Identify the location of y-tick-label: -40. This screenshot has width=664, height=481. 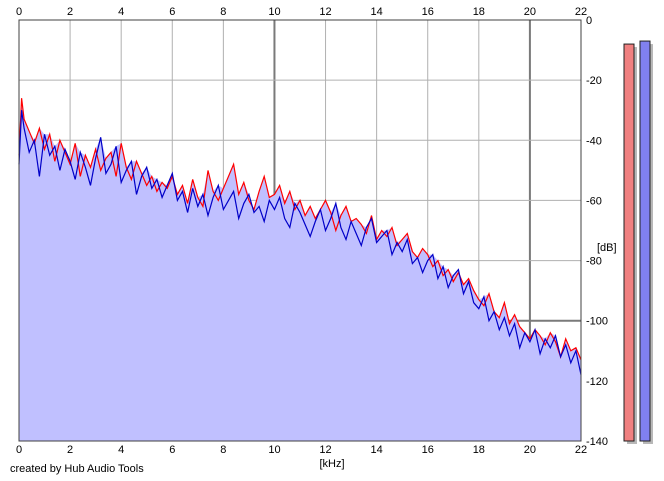
(594, 141).